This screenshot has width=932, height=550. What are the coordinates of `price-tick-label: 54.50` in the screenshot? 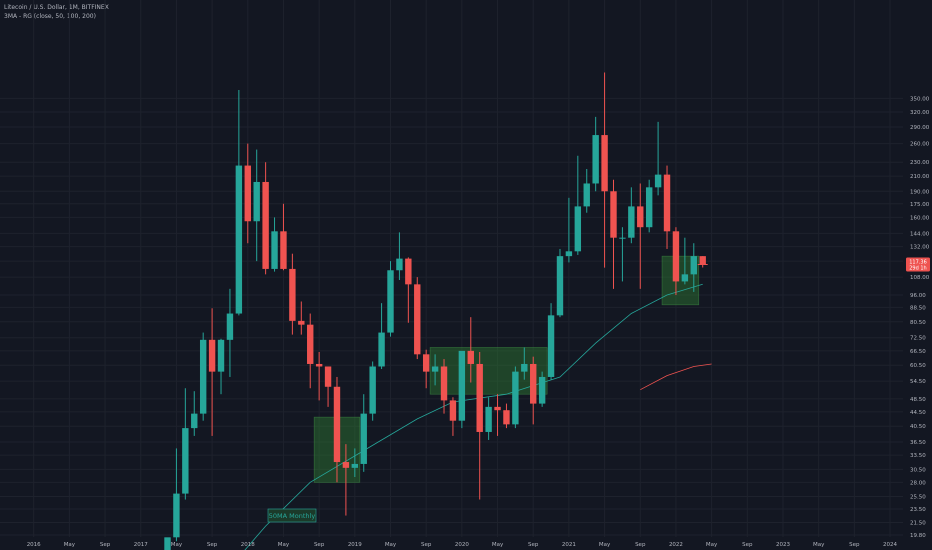 It's located at (918, 382).